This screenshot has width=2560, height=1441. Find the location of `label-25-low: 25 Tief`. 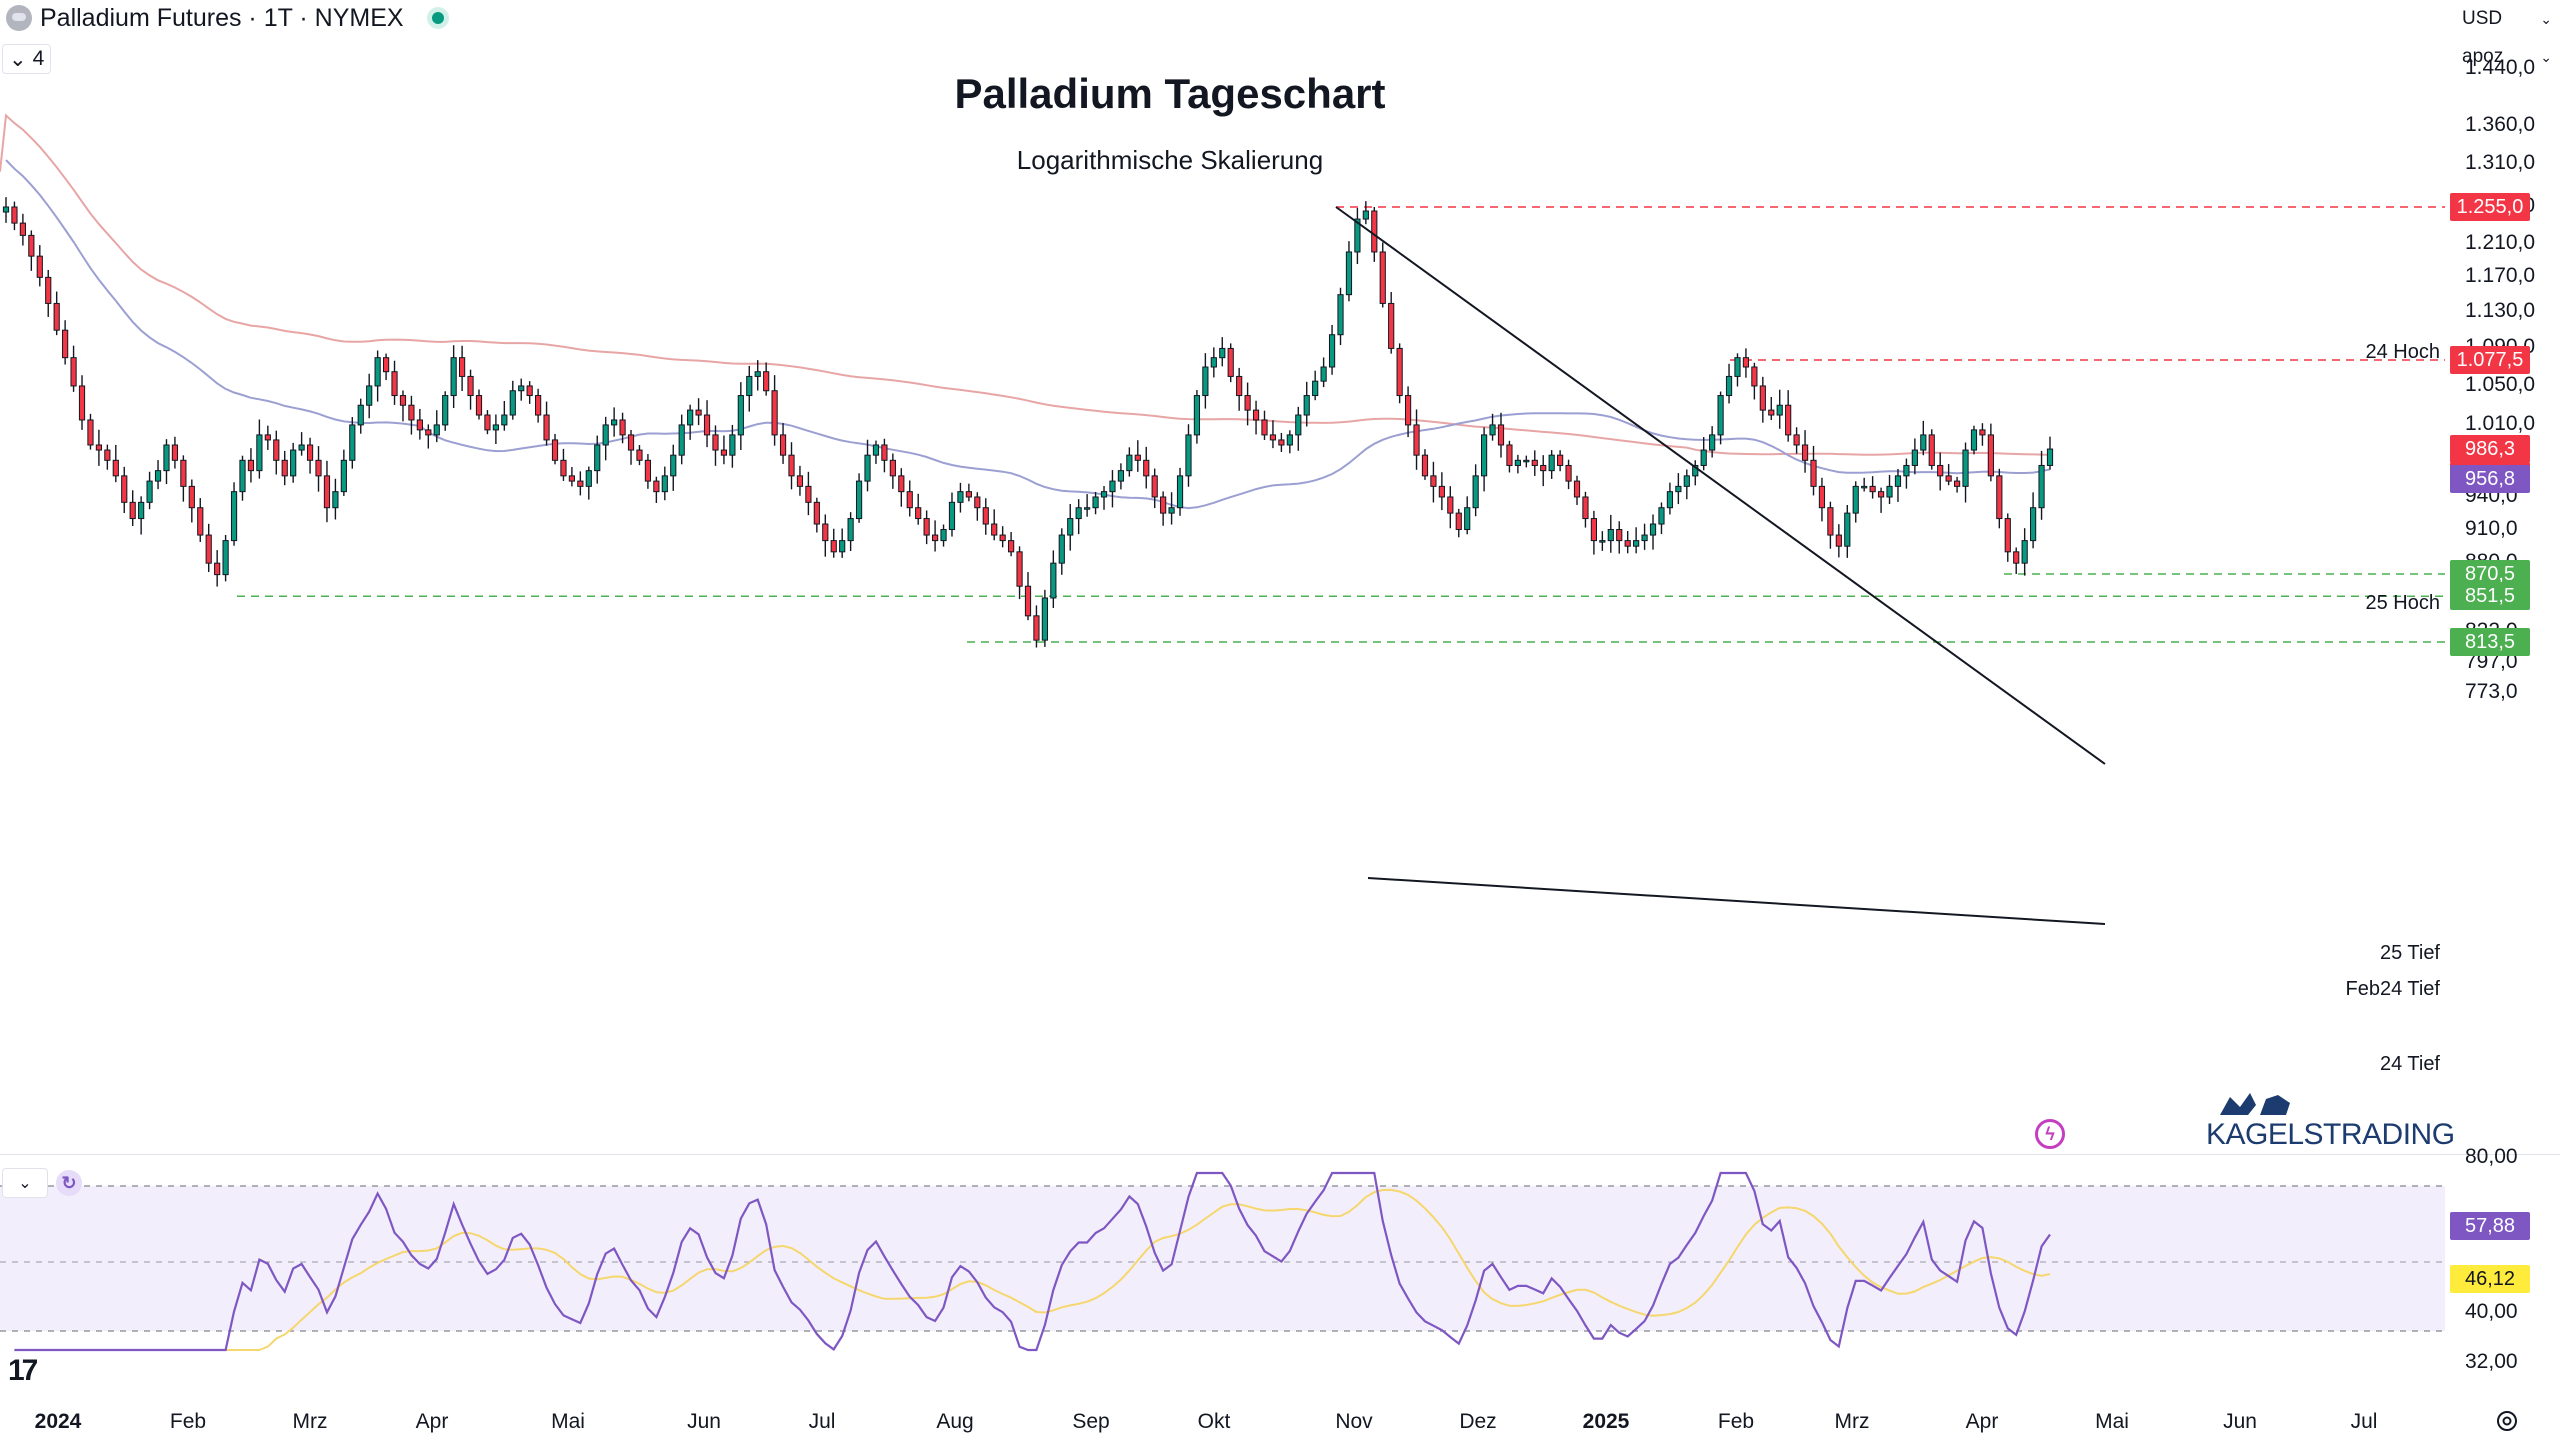

label-25-low: 25 Tief is located at coordinates (2409, 953).